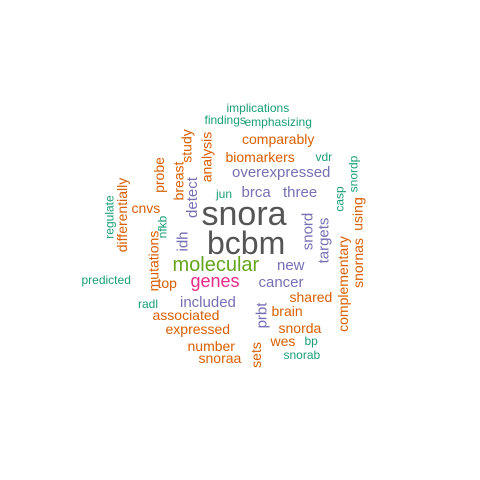 The height and width of the screenshot is (480, 480). I want to click on word-cancer: cancer, so click(281, 282).